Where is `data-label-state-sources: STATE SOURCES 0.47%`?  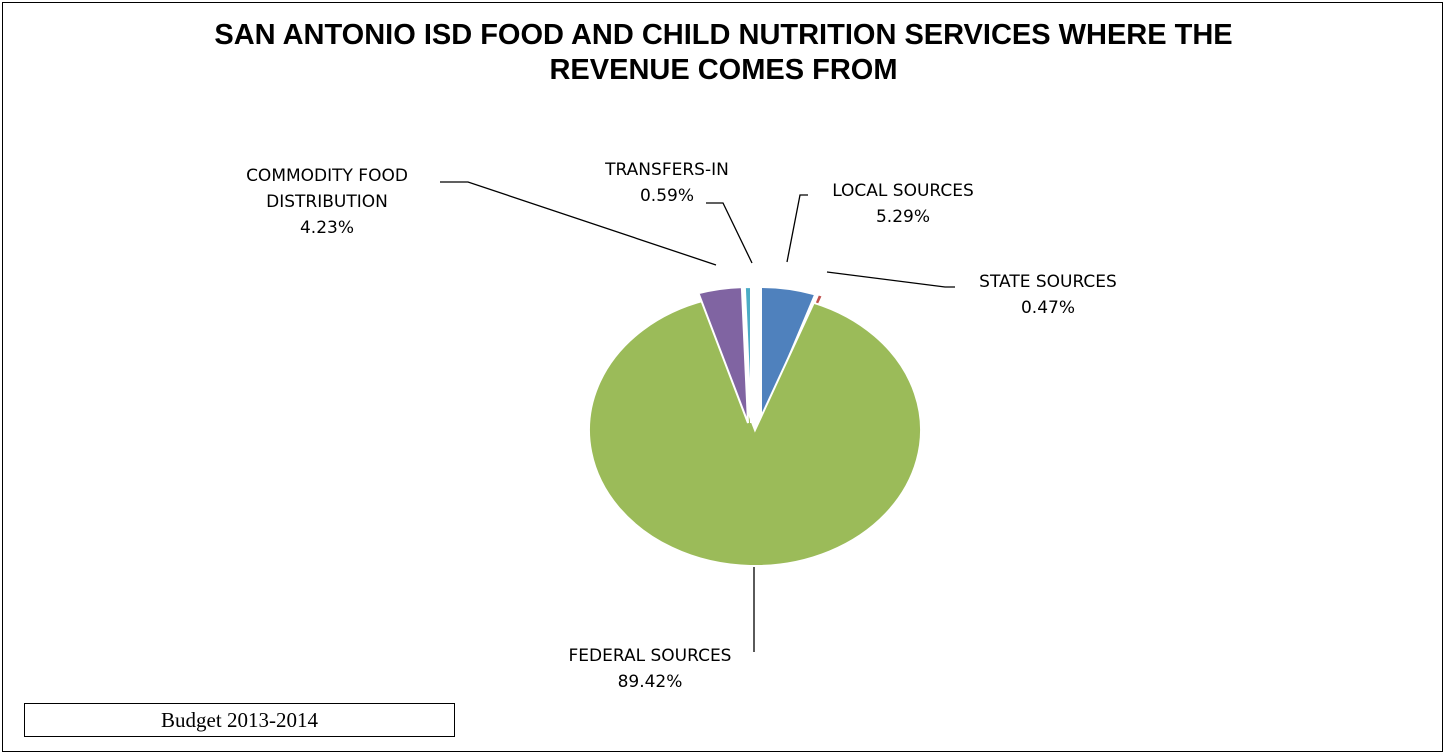 data-label-state-sources: STATE SOURCES 0.47% is located at coordinates (1048, 295).